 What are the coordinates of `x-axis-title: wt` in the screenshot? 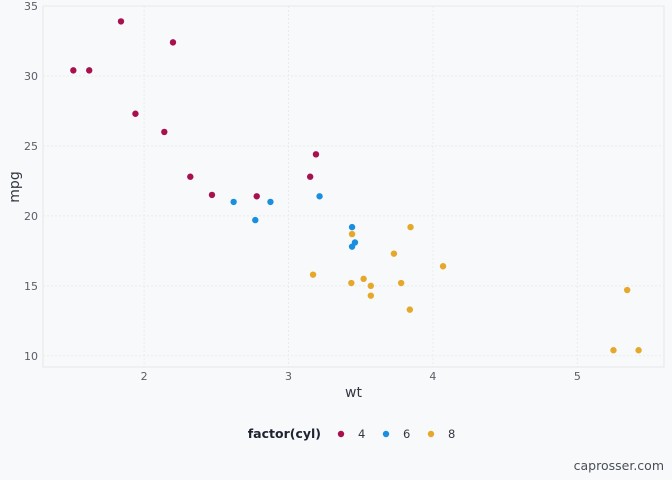 It's located at (353, 393).